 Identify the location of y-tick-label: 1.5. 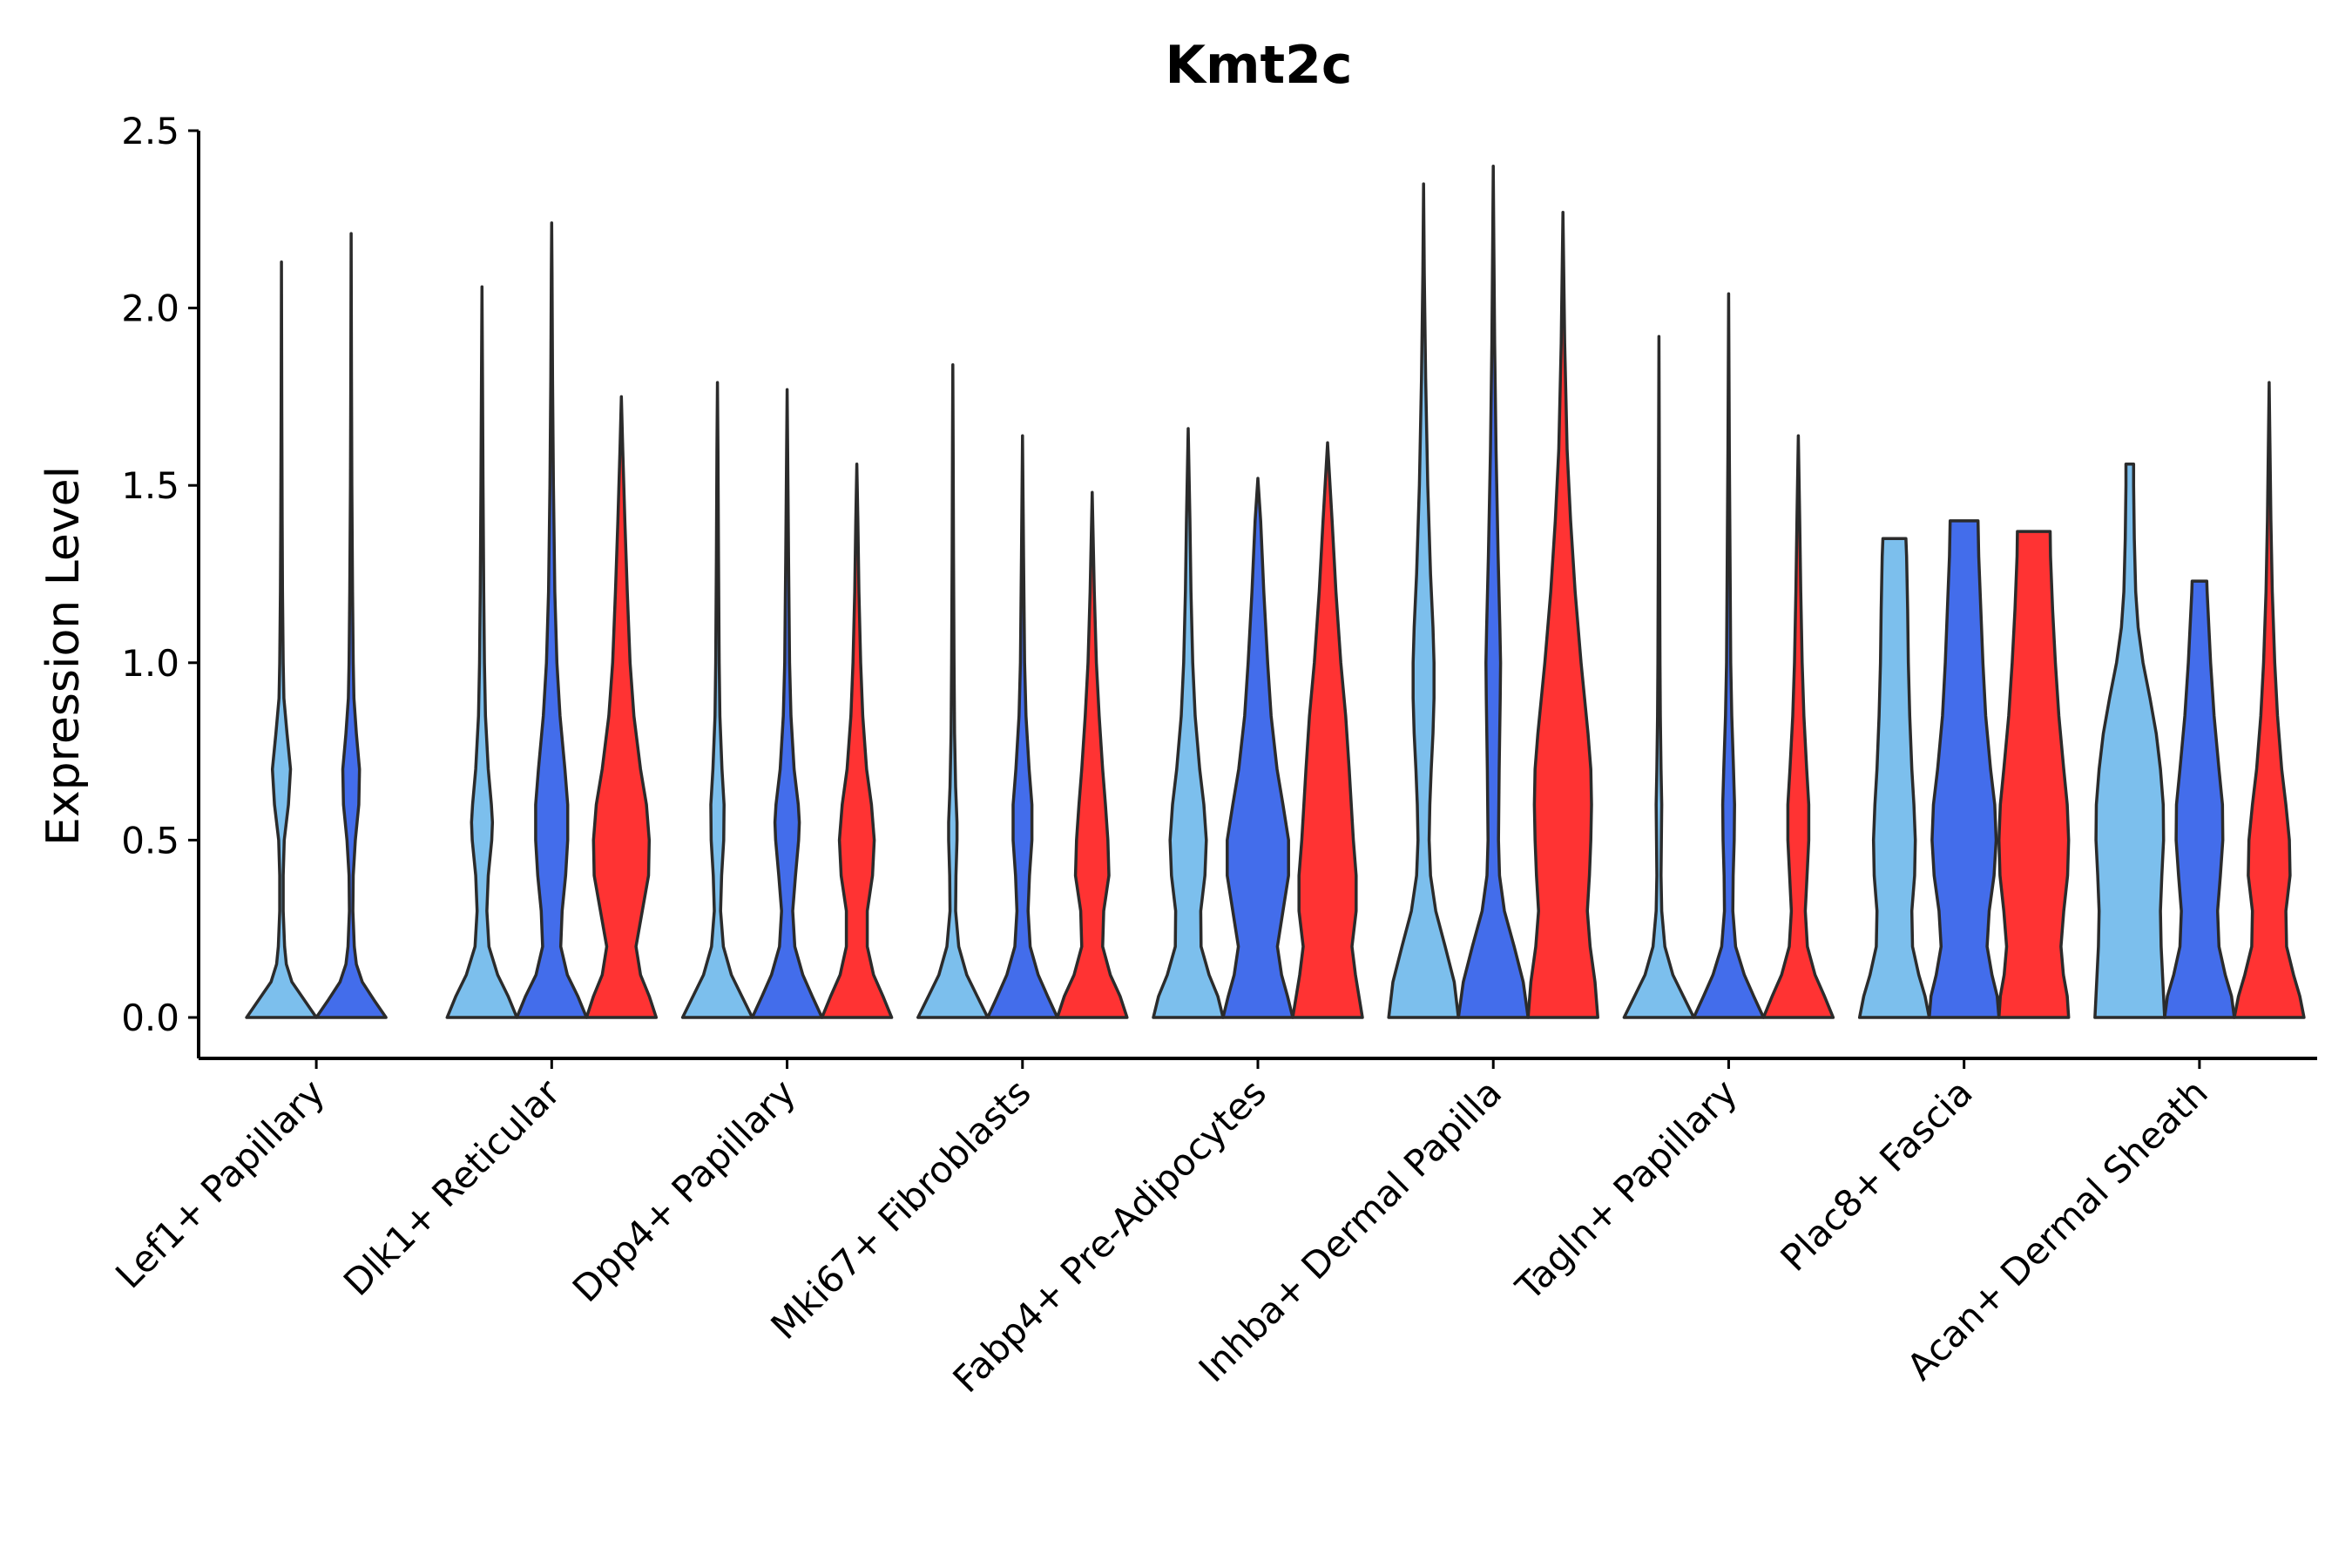
(150, 485).